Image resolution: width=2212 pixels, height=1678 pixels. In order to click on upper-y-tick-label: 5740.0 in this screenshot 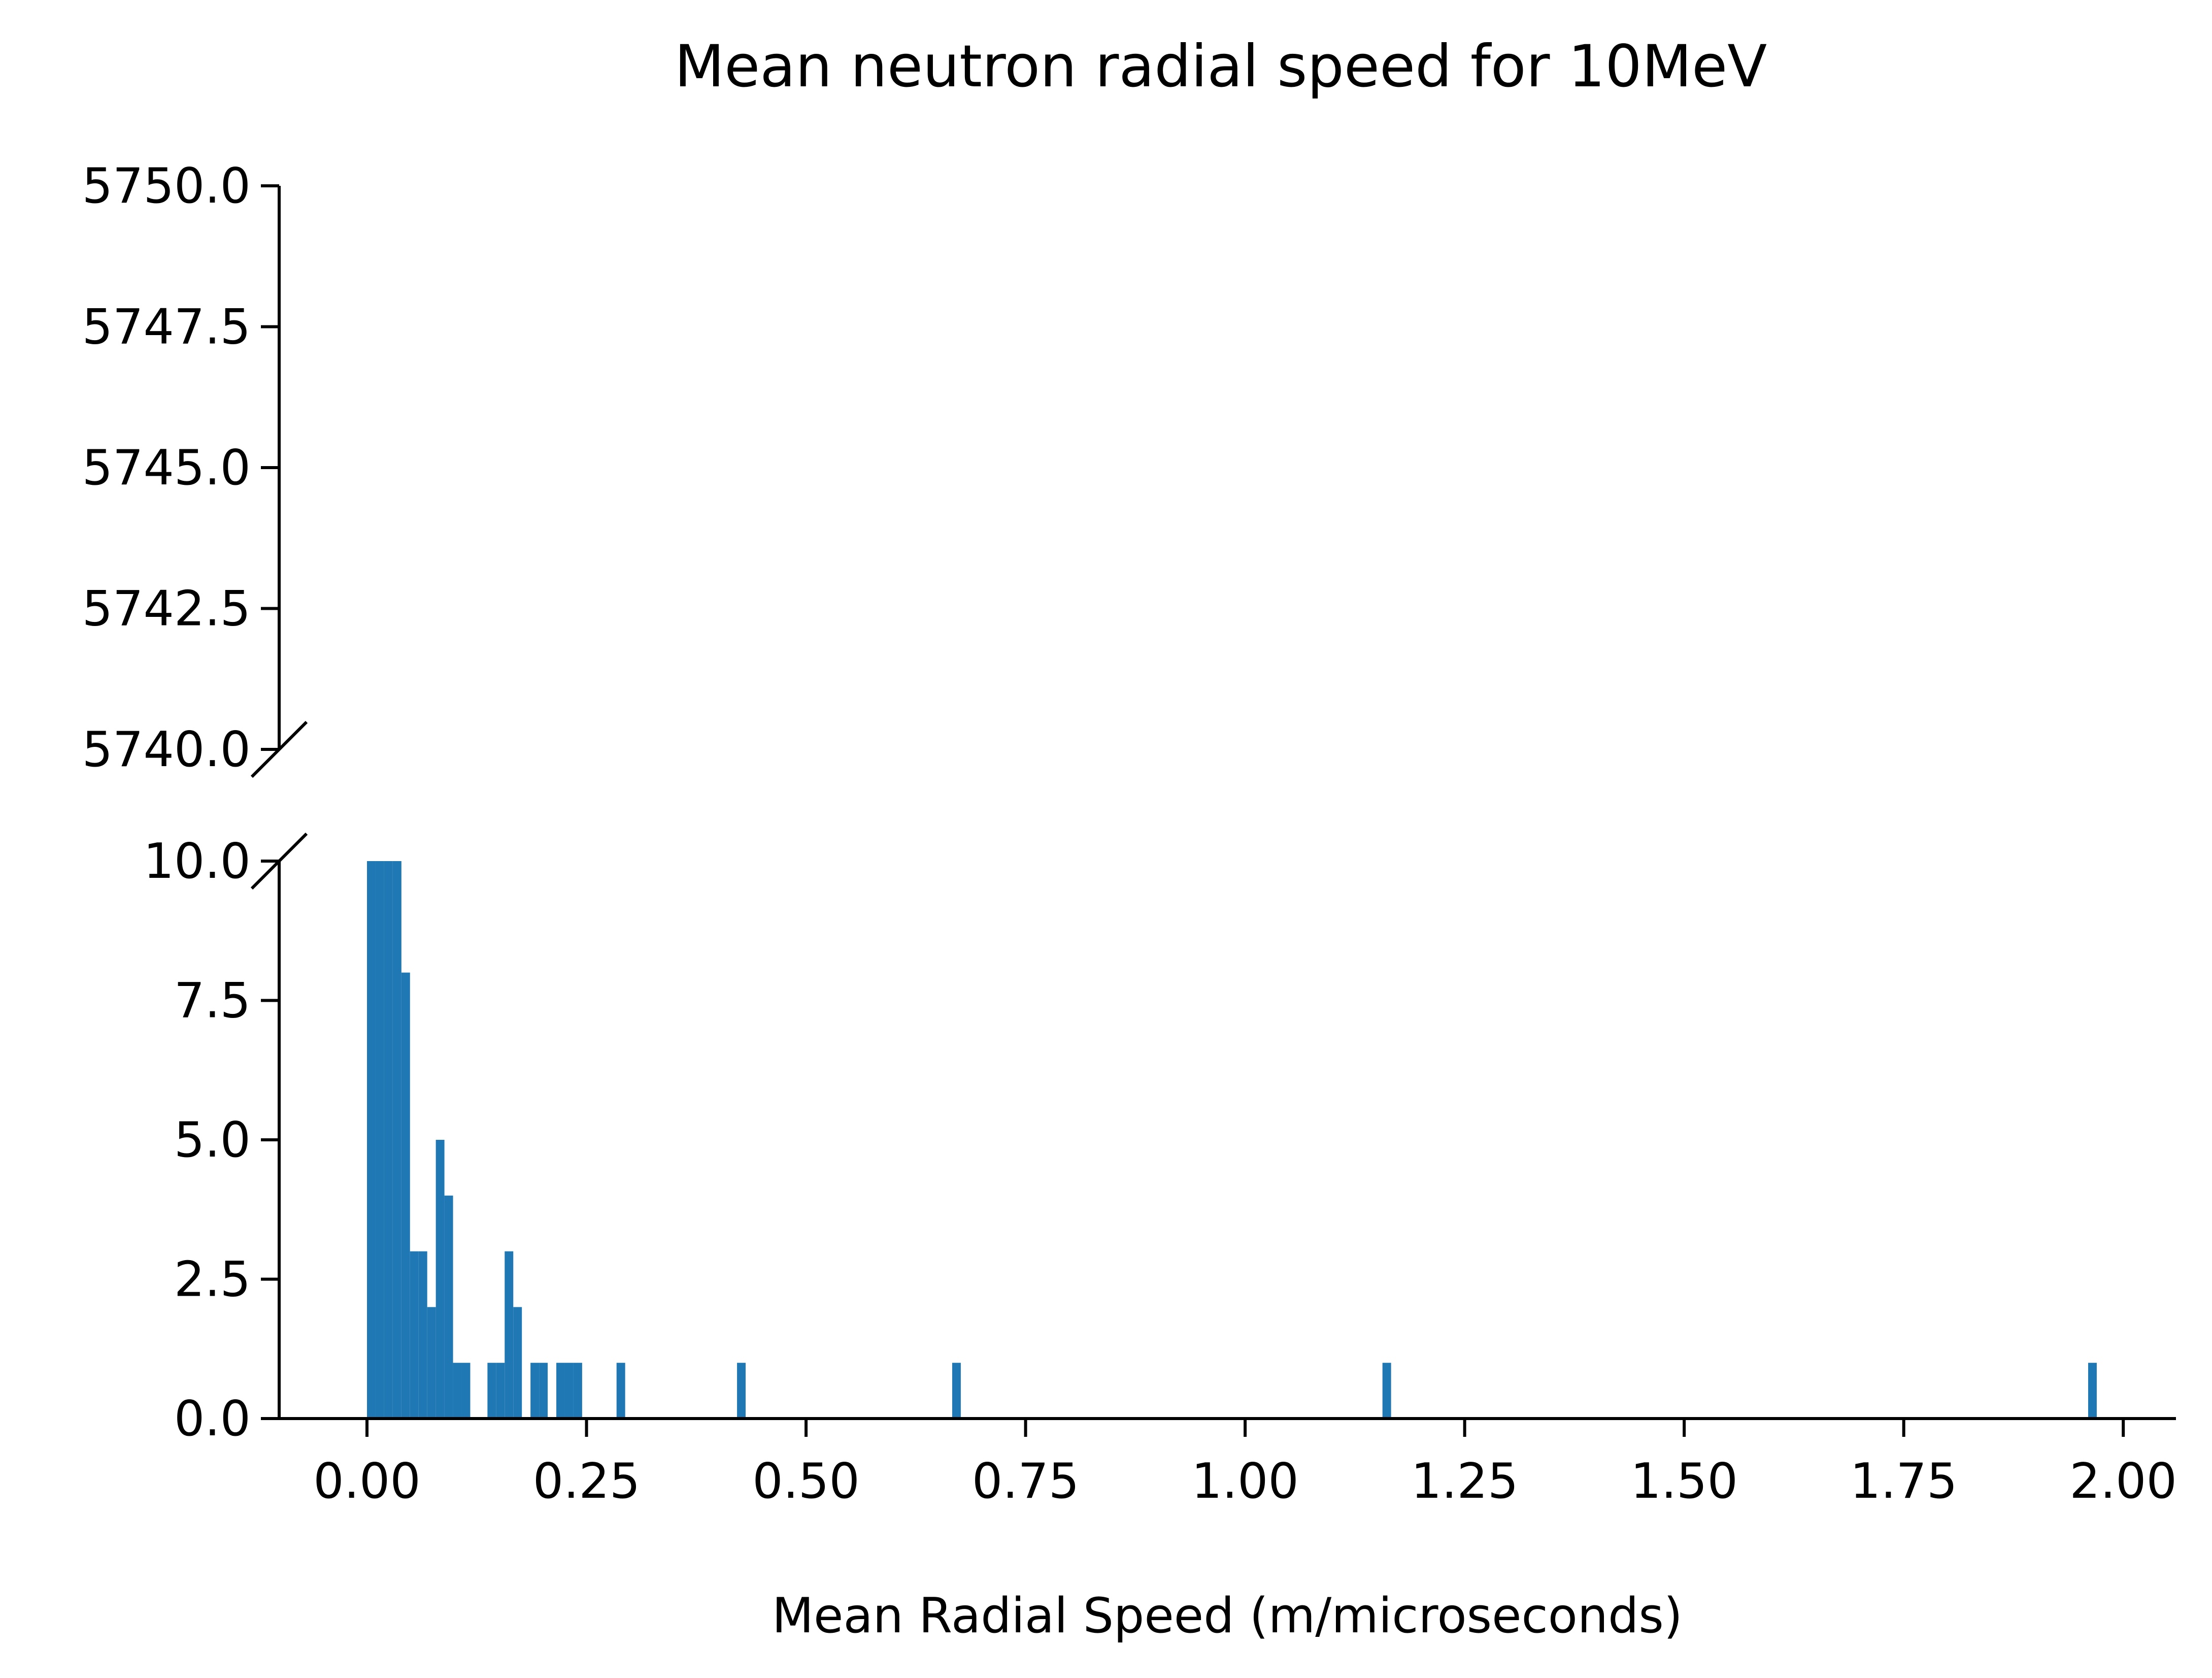, I will do `click(166, 750)`.